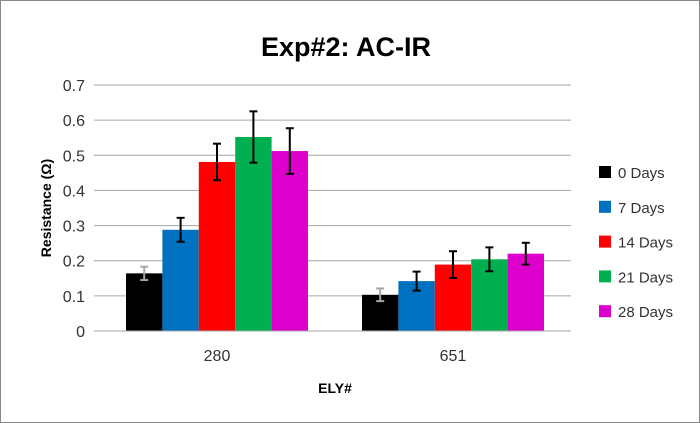 Image resolution: width=700 pixels, height=423 pixels. What do you see at coordinates (645, 312) in the screenshot?
I see `legend-label: 28 Days` at bounding box center [645, 312].